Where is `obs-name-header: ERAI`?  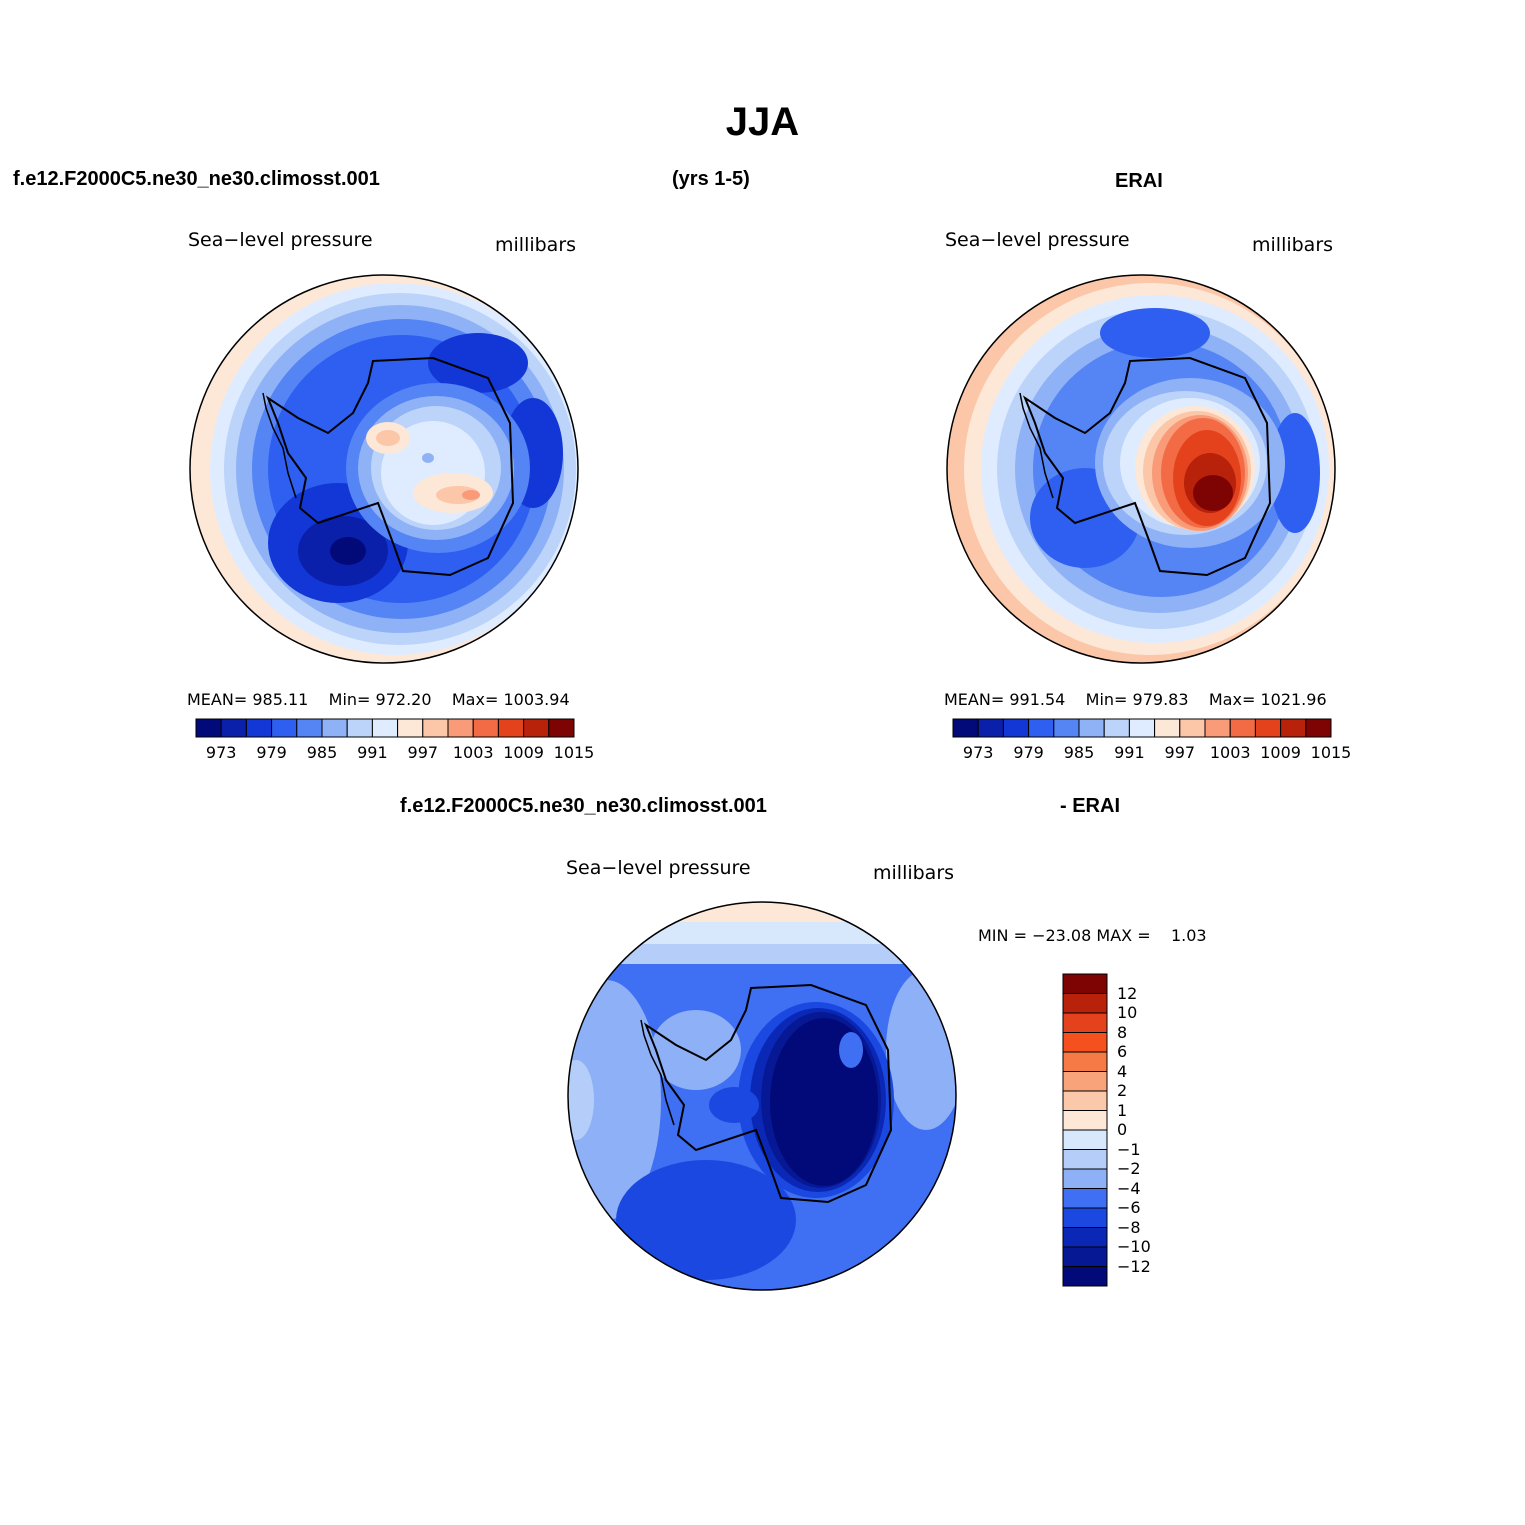
obs-name-header: ERAI is located at coordinates (1139, 181).